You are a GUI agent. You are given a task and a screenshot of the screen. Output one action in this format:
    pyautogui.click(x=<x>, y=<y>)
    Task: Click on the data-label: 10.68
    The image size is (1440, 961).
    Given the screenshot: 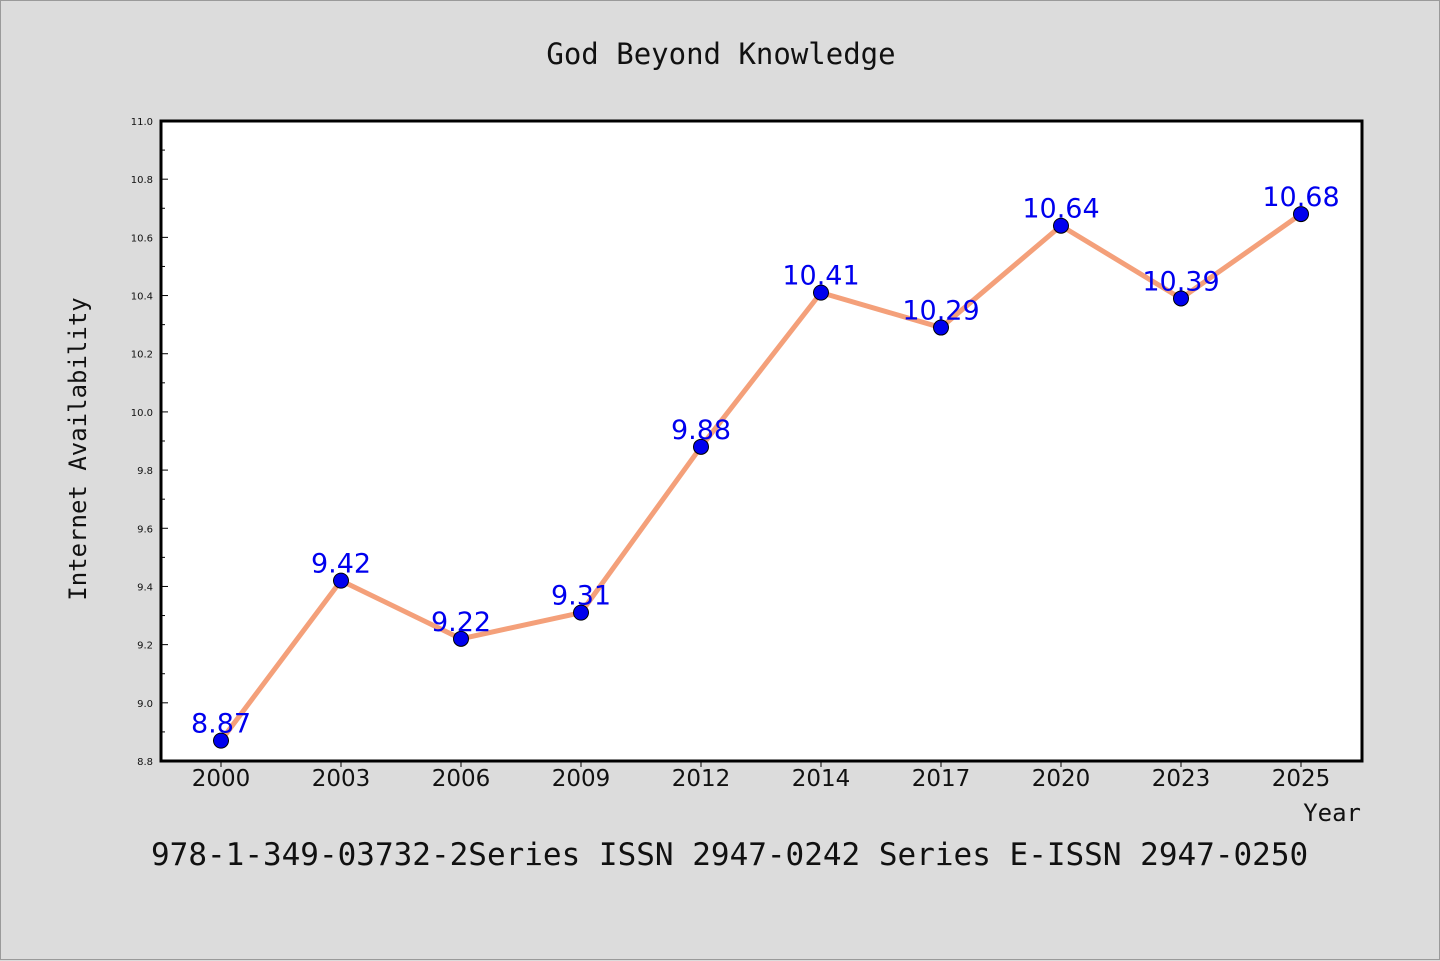 What is the action you would take?
    pyautogui.click(x=1300, y=197)
    